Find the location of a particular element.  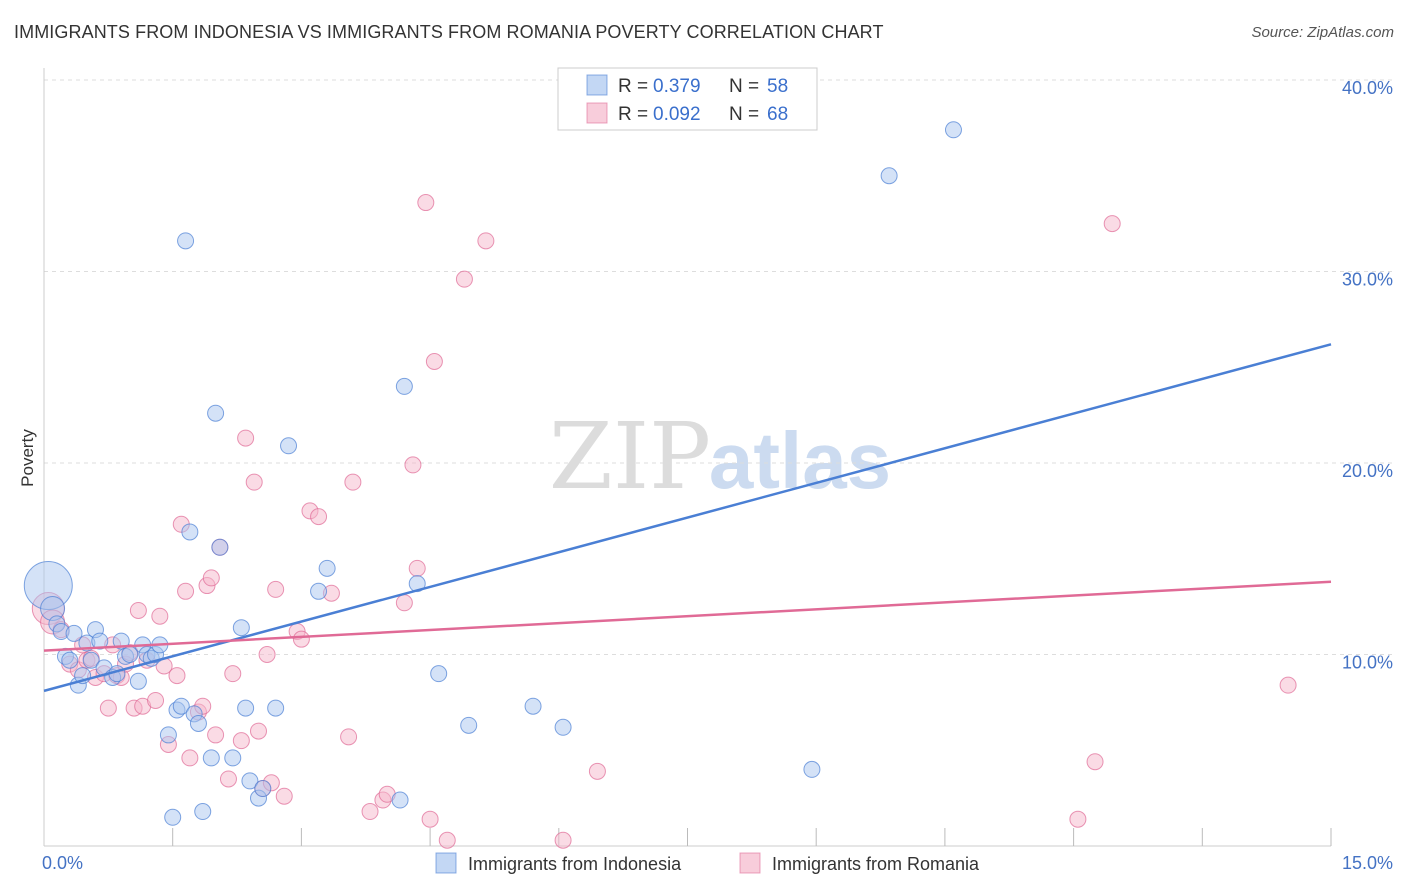

trend-line is located at coordinates (687, 616).